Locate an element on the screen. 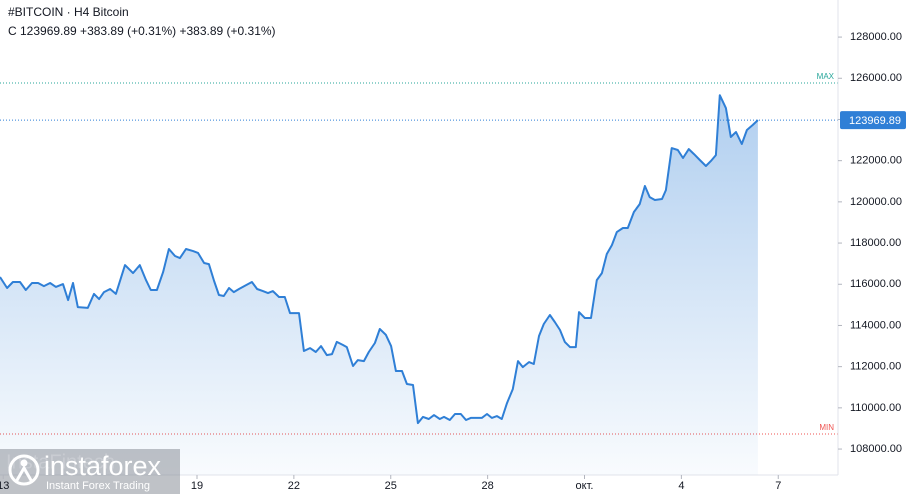 This screenshot has height=494, width=907. y-tick-label: 122000.00 is located at coordinates (876, 161).